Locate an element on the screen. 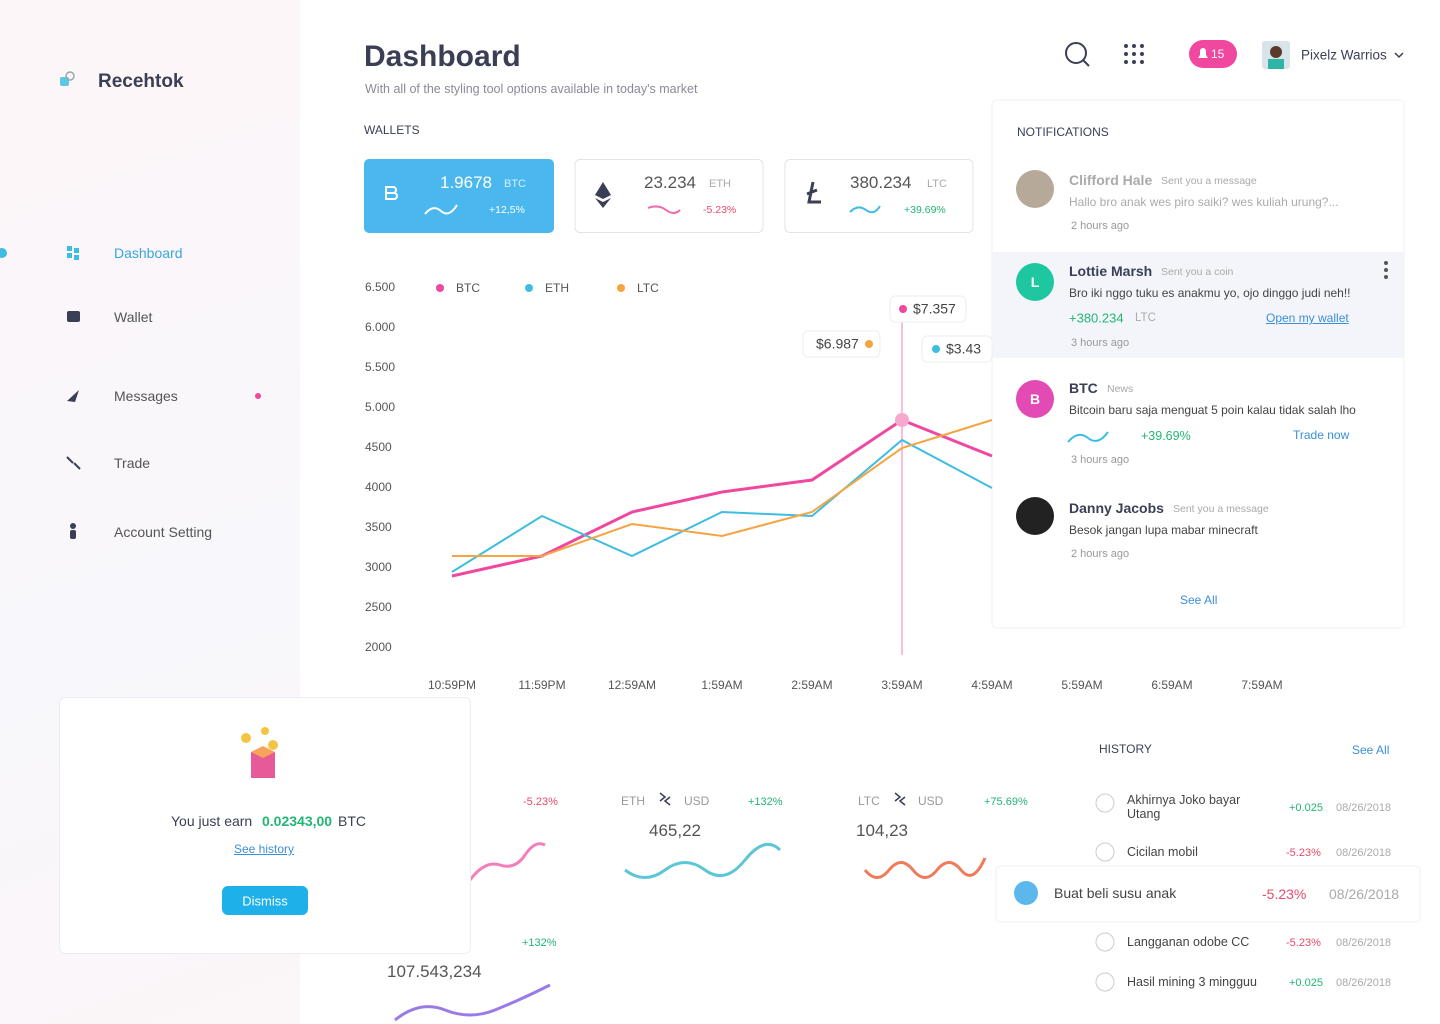 Image resolution: width=1440 pixels, height=1024 pixels. earn-amount: 0.02343,00 is located at coordinates (297, 821).